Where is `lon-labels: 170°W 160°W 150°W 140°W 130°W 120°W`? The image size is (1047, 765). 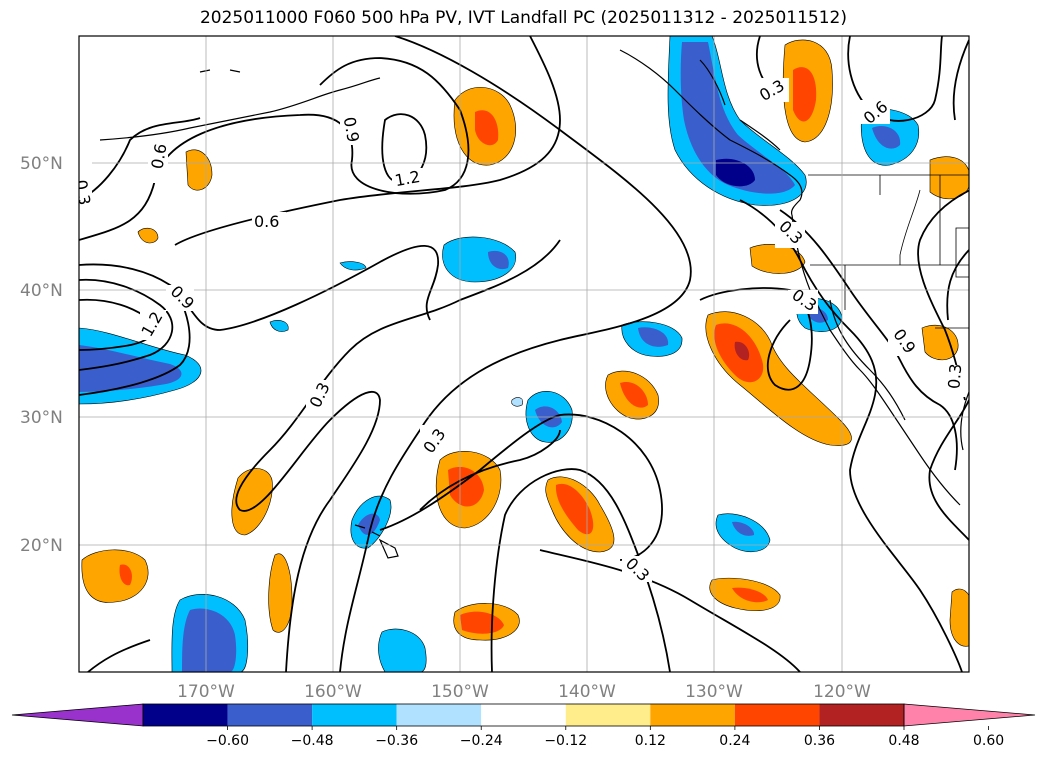 lon-labels: 170°W 160°W 150°W 140°W 130°W 120°W is located at coordinates (524, 692).